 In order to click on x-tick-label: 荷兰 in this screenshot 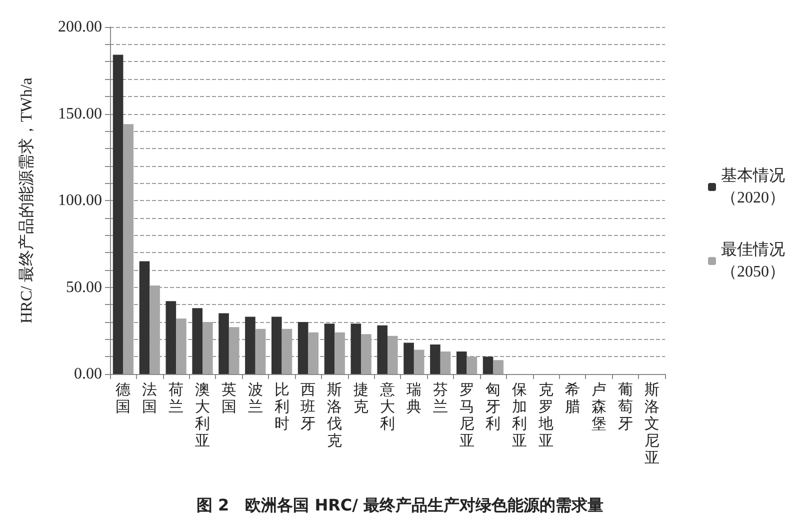, I will do `click(176, 399)`.